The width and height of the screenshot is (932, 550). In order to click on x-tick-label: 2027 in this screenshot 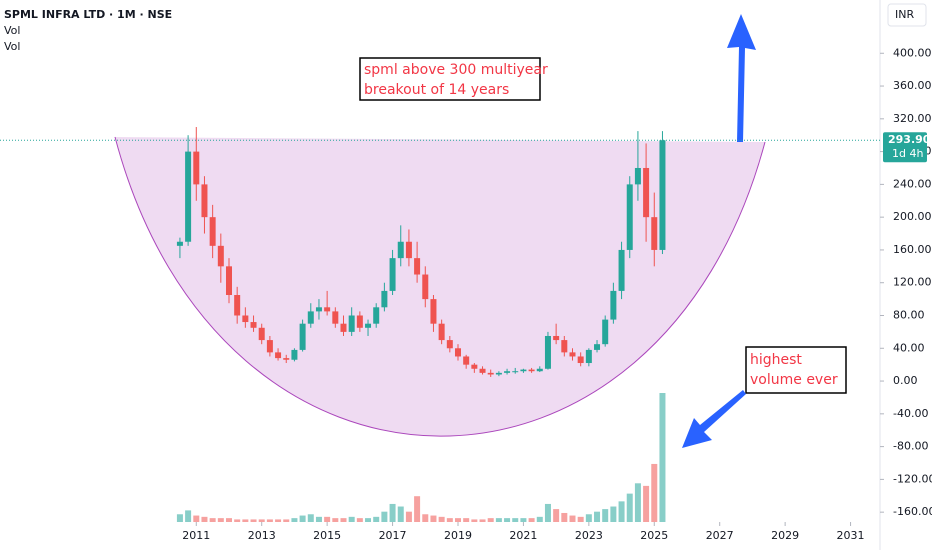, I will do `click(720, 535)`.